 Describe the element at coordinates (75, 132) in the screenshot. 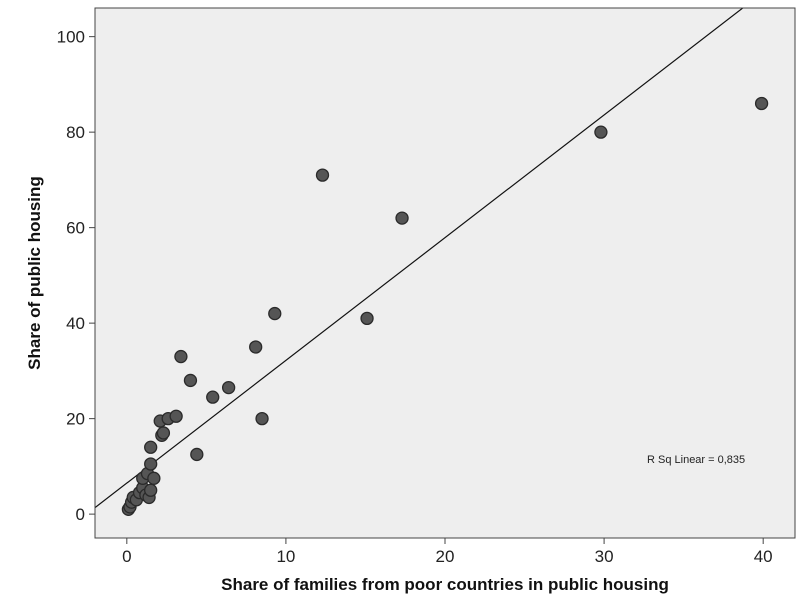

I see `y-tick-label-80: 80` at that location.